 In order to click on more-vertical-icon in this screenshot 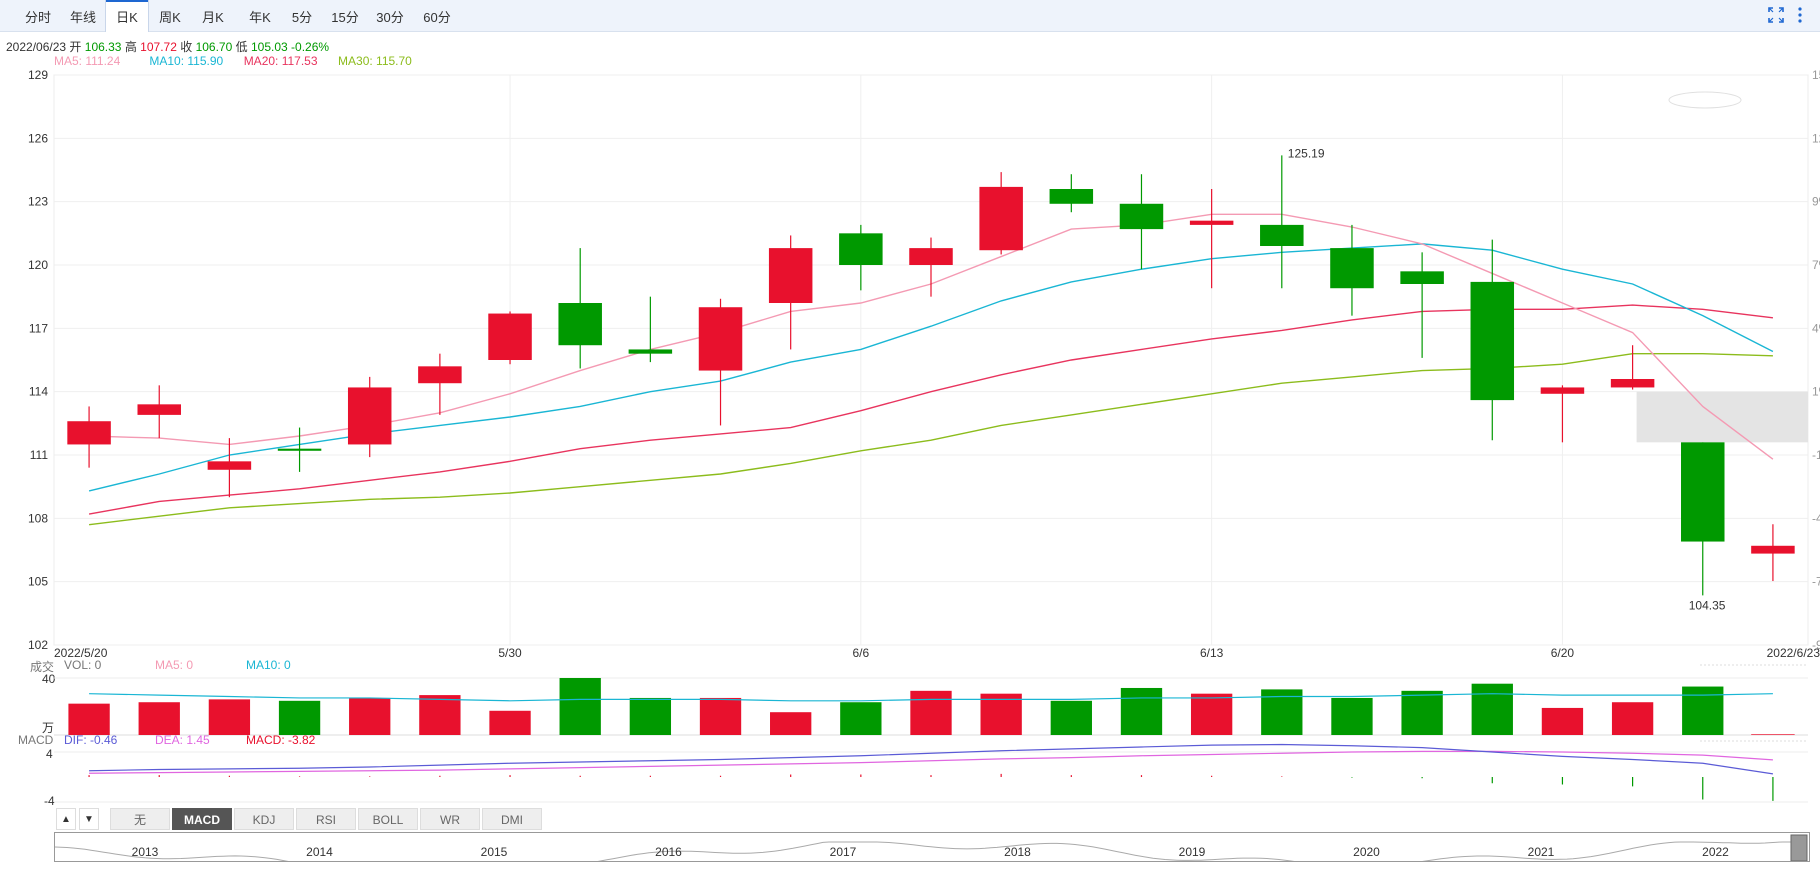, I will do `click(1800, 17)`.